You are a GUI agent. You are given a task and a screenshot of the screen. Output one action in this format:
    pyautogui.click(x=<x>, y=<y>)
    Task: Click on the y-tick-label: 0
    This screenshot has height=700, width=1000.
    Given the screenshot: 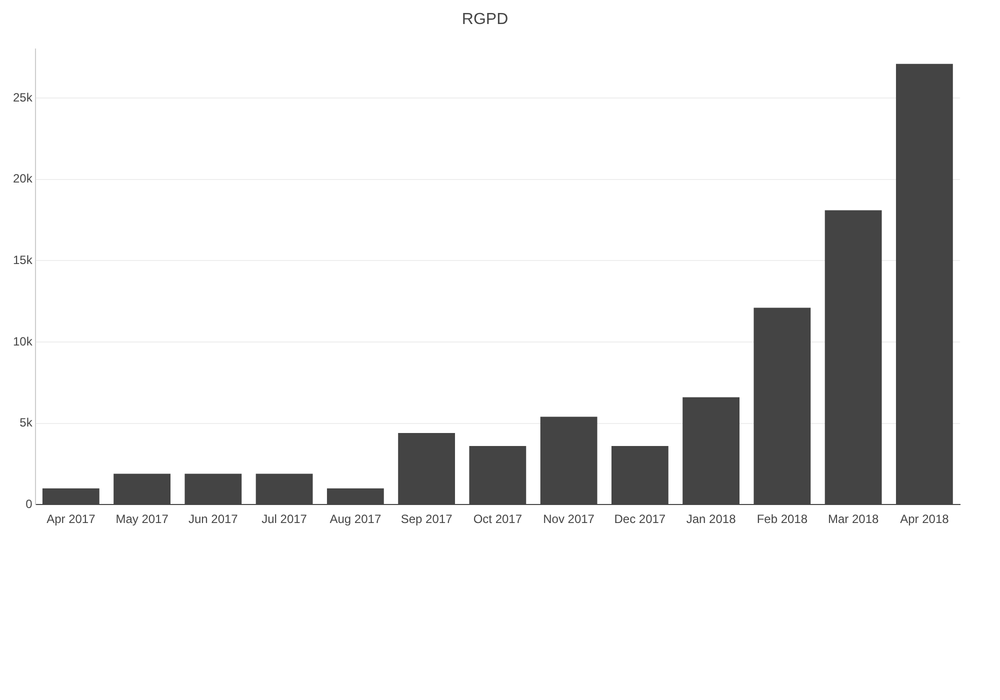 What is the action you would take?
    pyautogui.click(x=29, y=503)
    